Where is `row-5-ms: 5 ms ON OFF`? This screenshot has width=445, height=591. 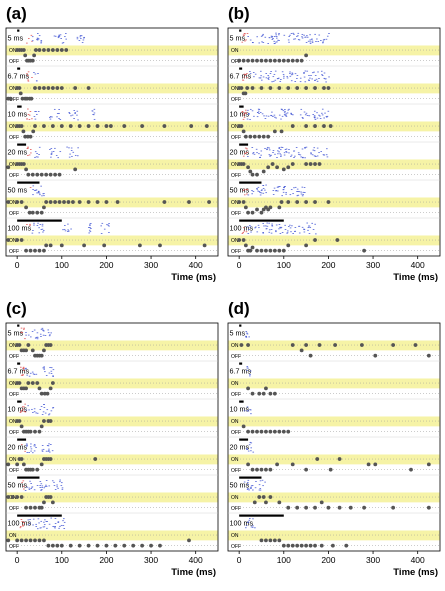
row-5-ms: 5 ms ON OFF is located at coordinates (112, 343).